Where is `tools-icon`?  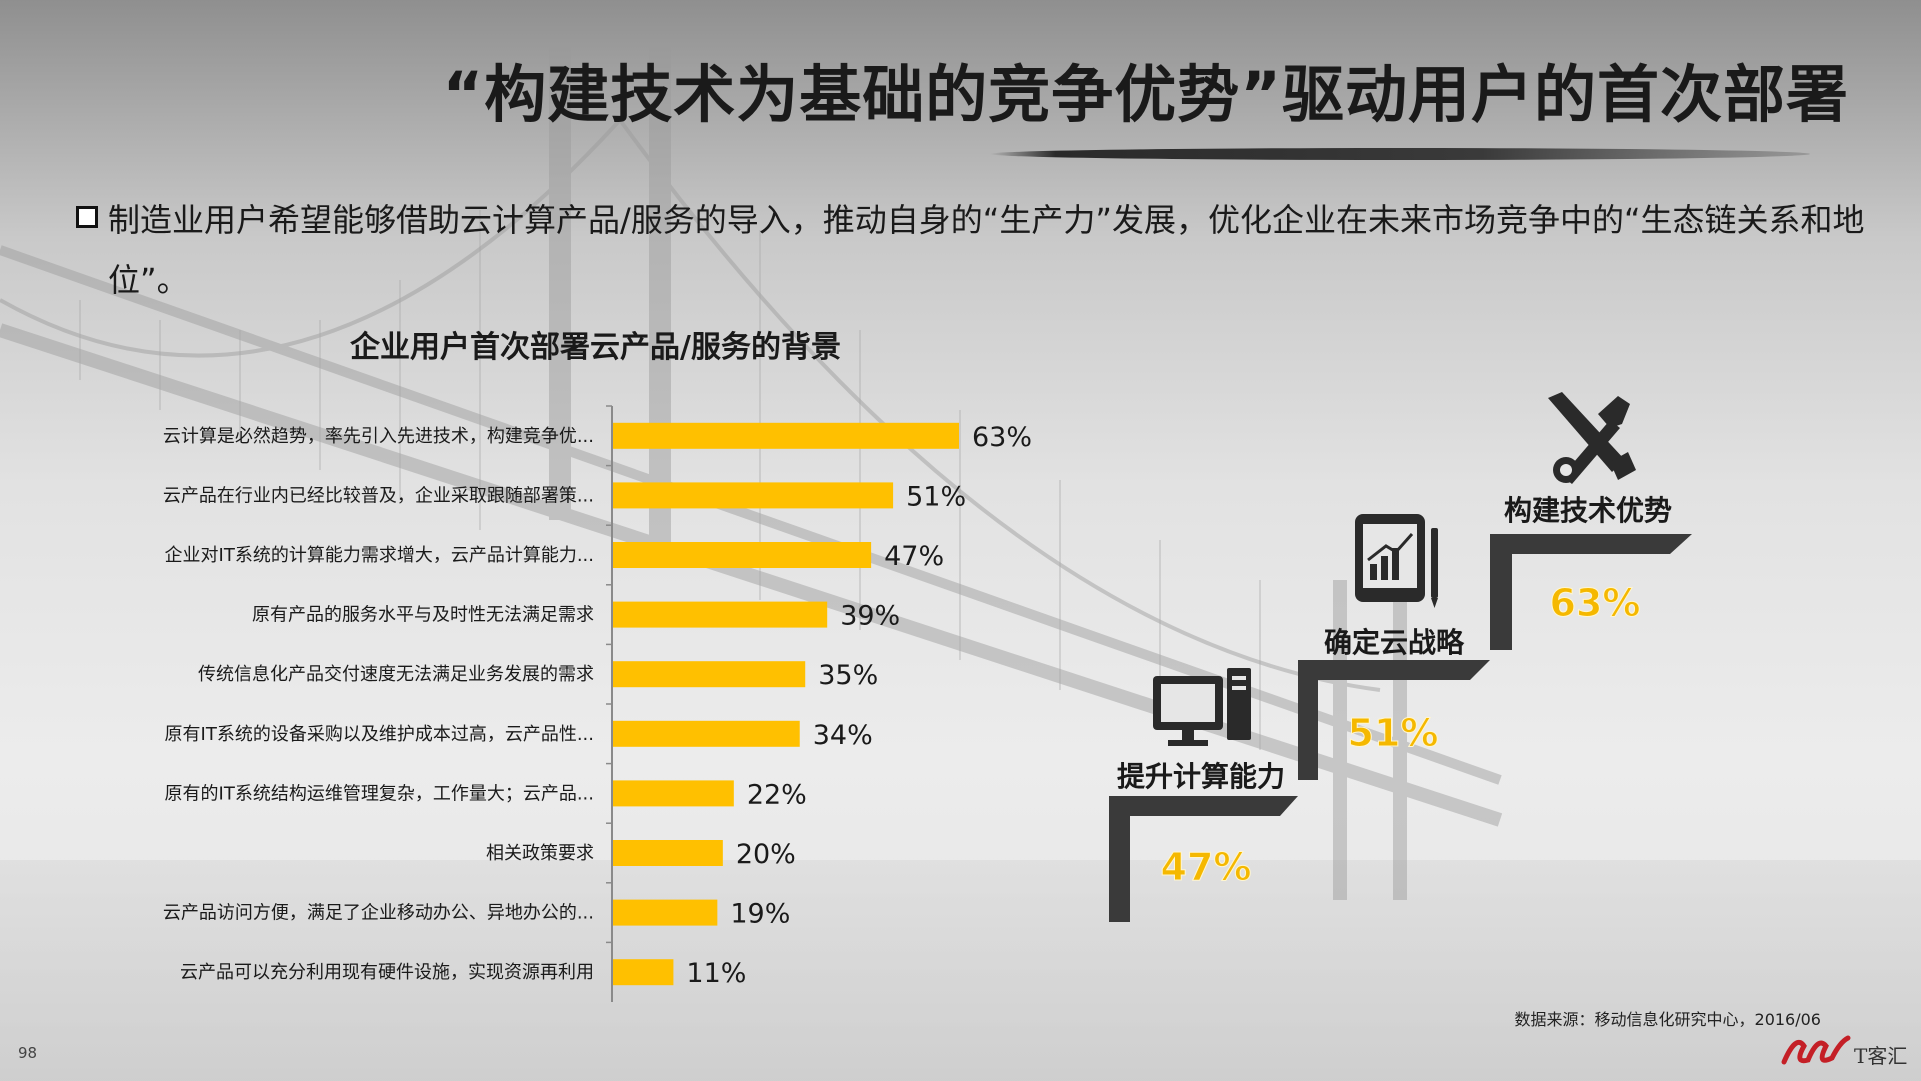
tools-icon is located at coordinates (1592, 438).